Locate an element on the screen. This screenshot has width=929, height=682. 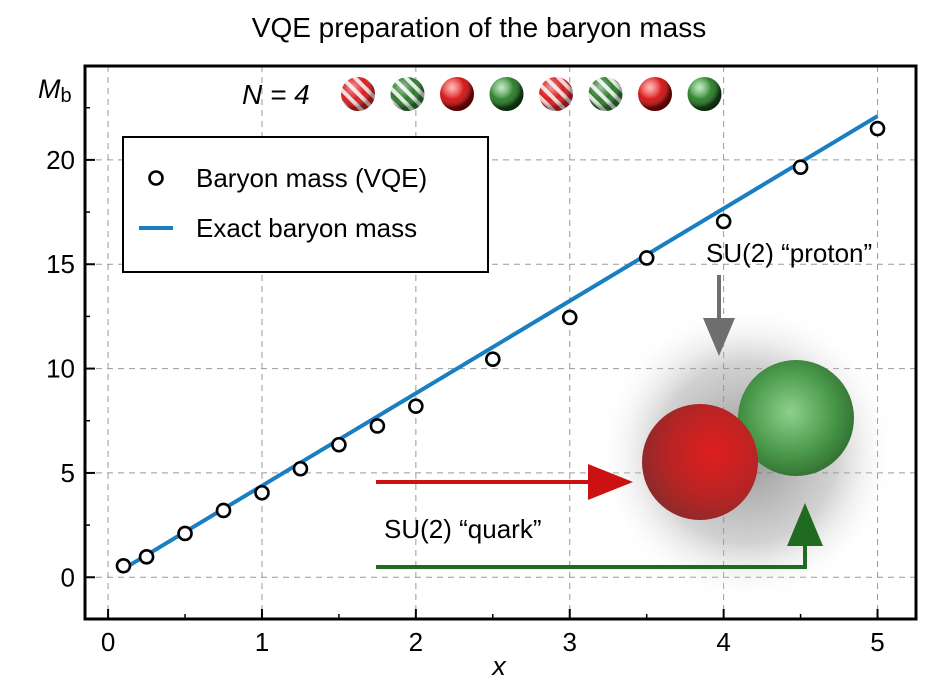
quark-label: SU(2) “quark” is located at coordinates (462, 529).